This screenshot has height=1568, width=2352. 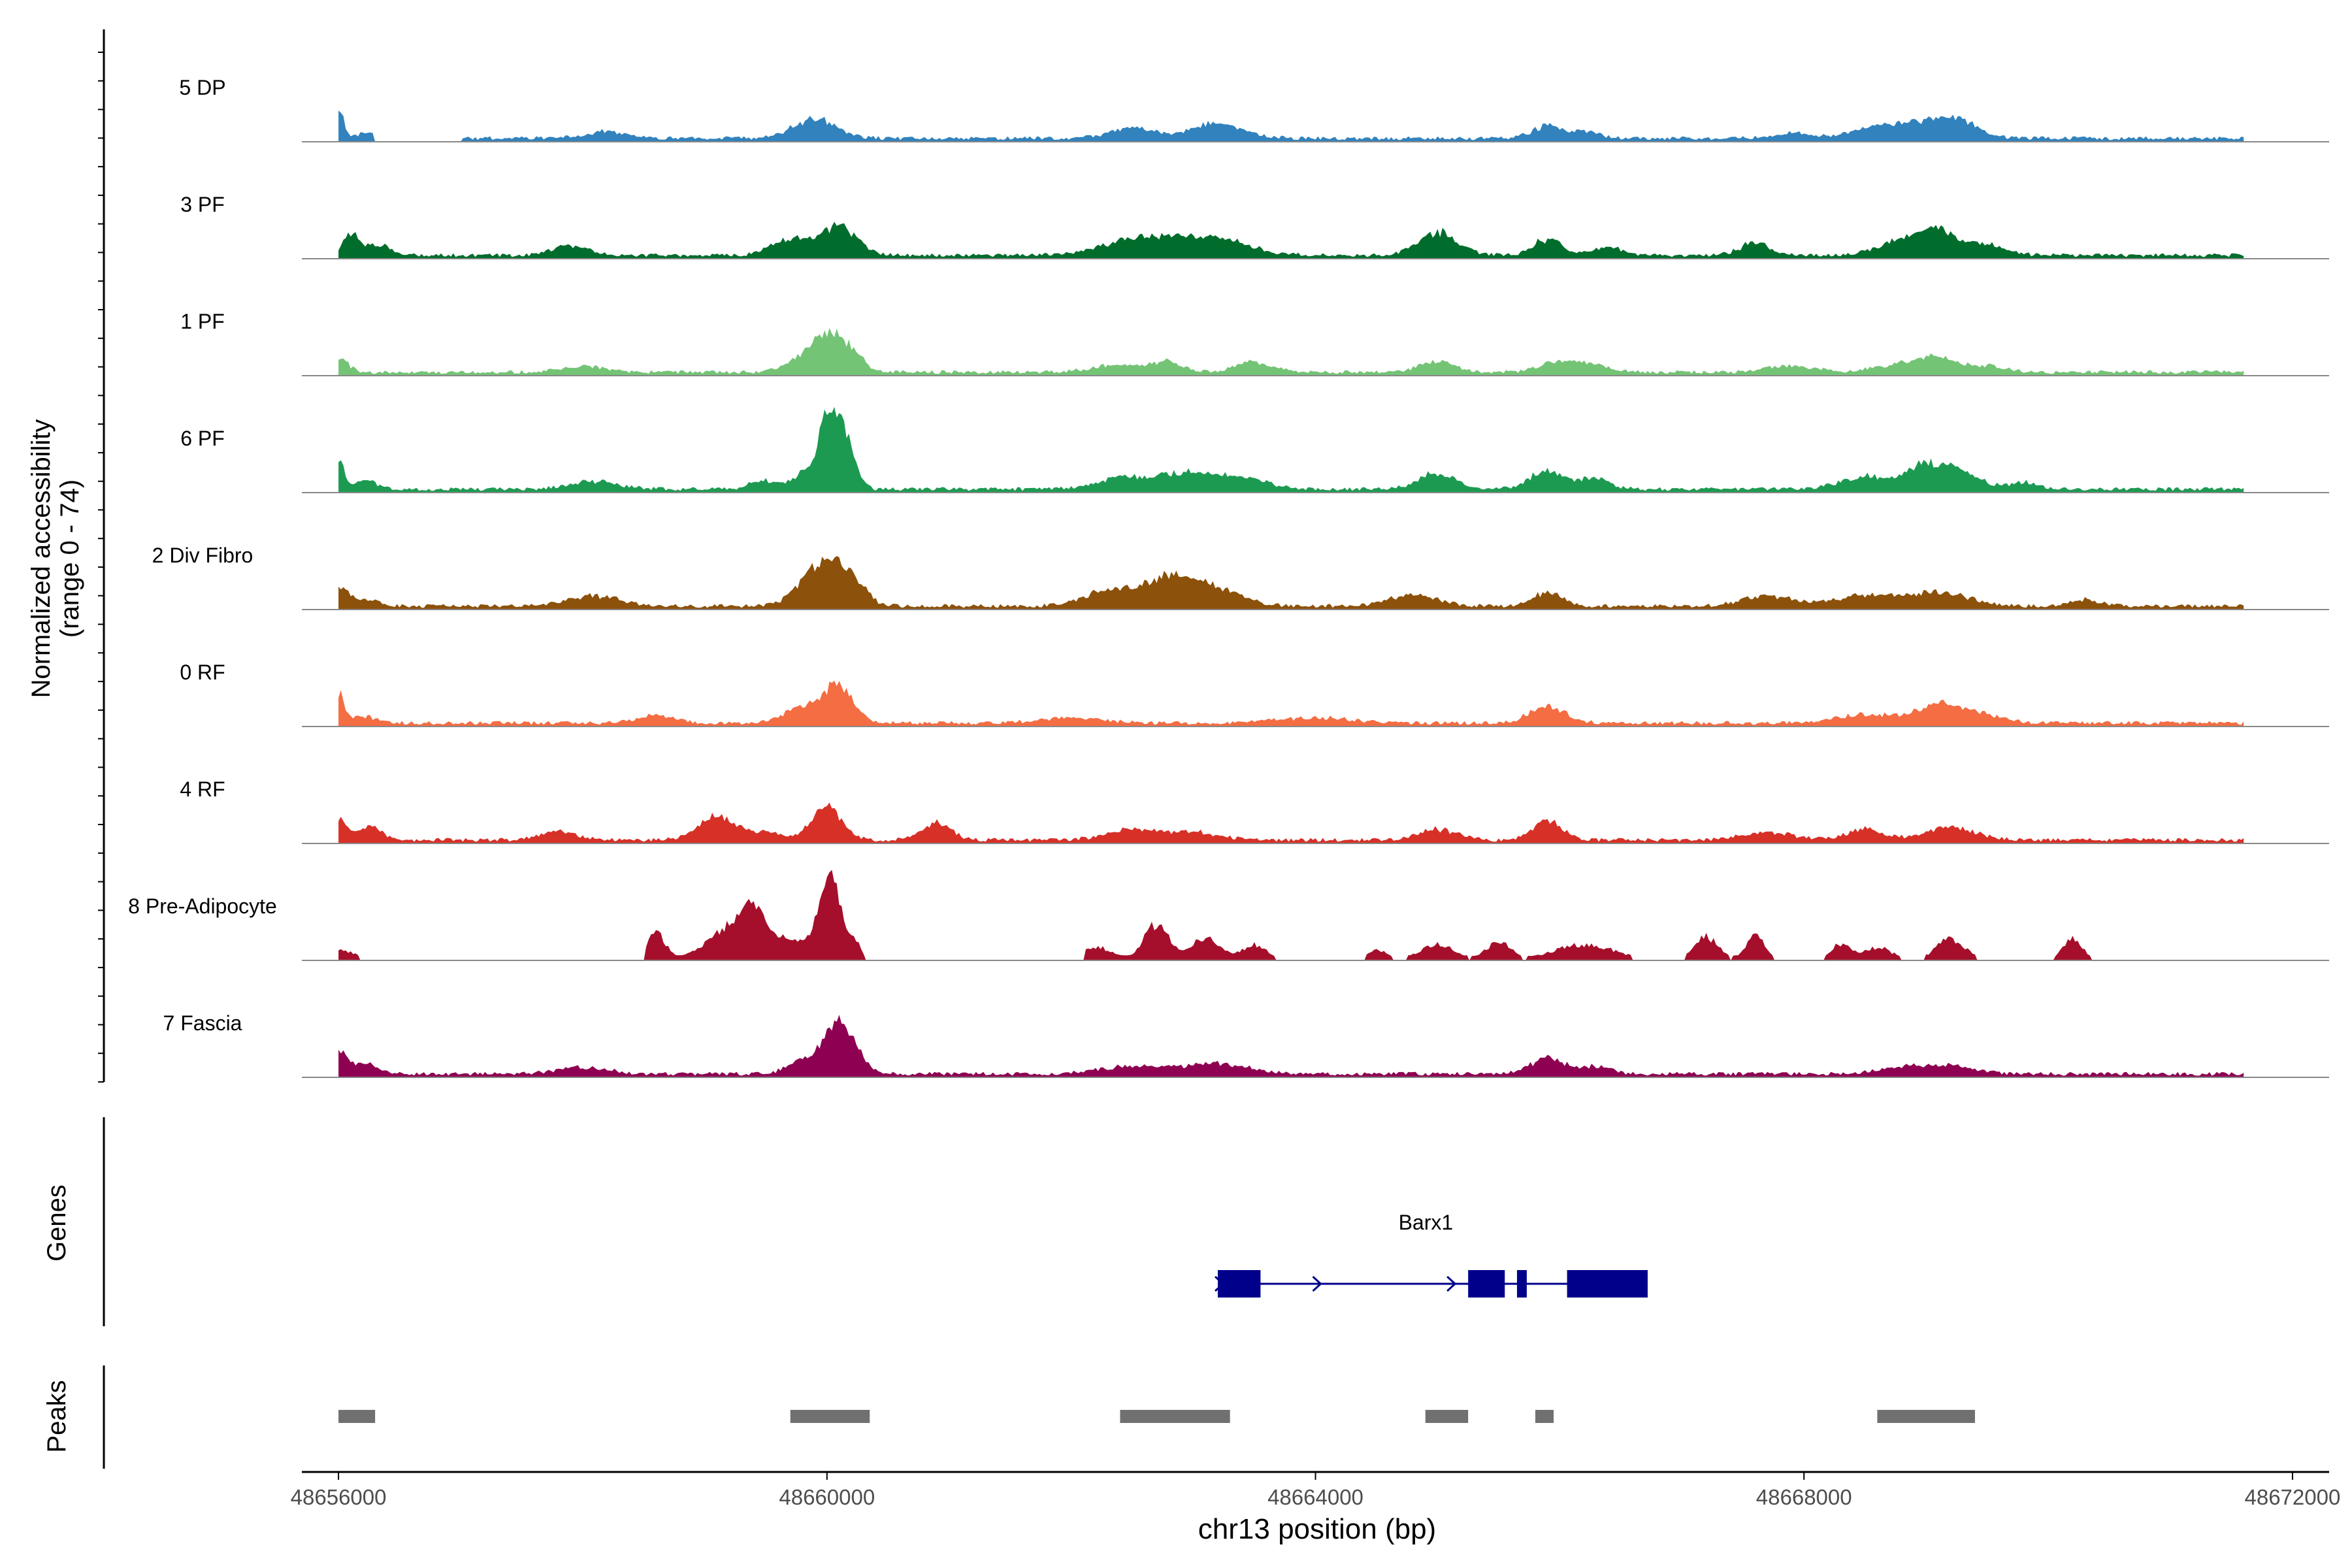 I want to click on track-label: 7 Fascia, so click(x=202, y=1023).